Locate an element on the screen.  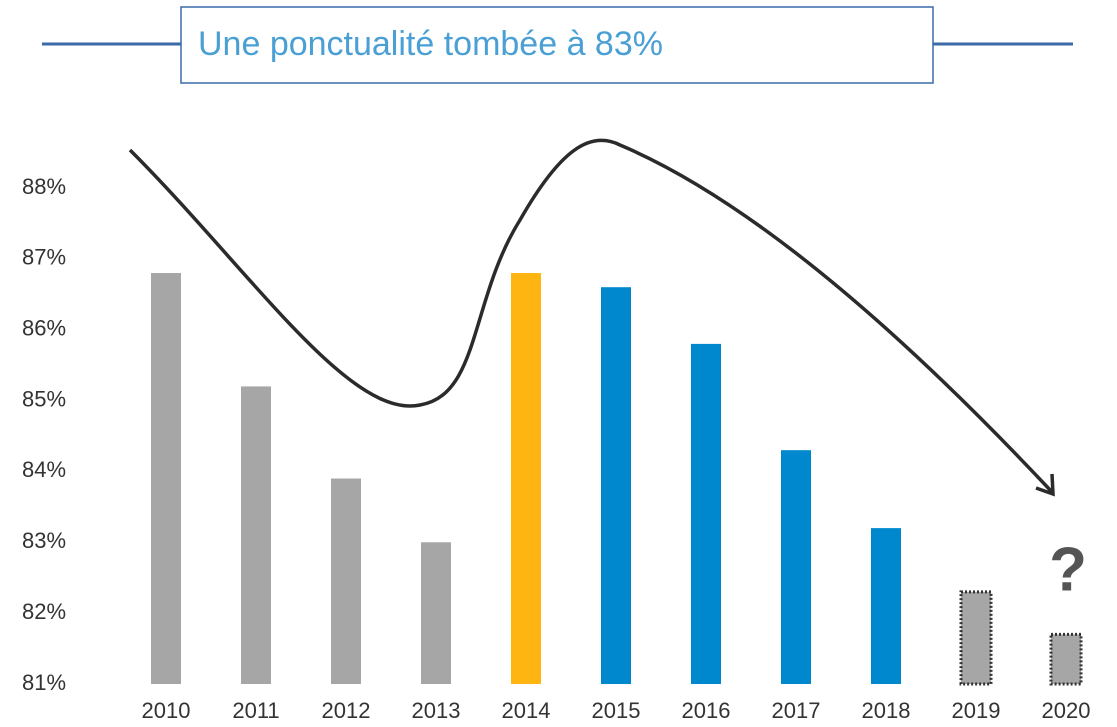
annotation: ? is located at coordinates (1068, 569).